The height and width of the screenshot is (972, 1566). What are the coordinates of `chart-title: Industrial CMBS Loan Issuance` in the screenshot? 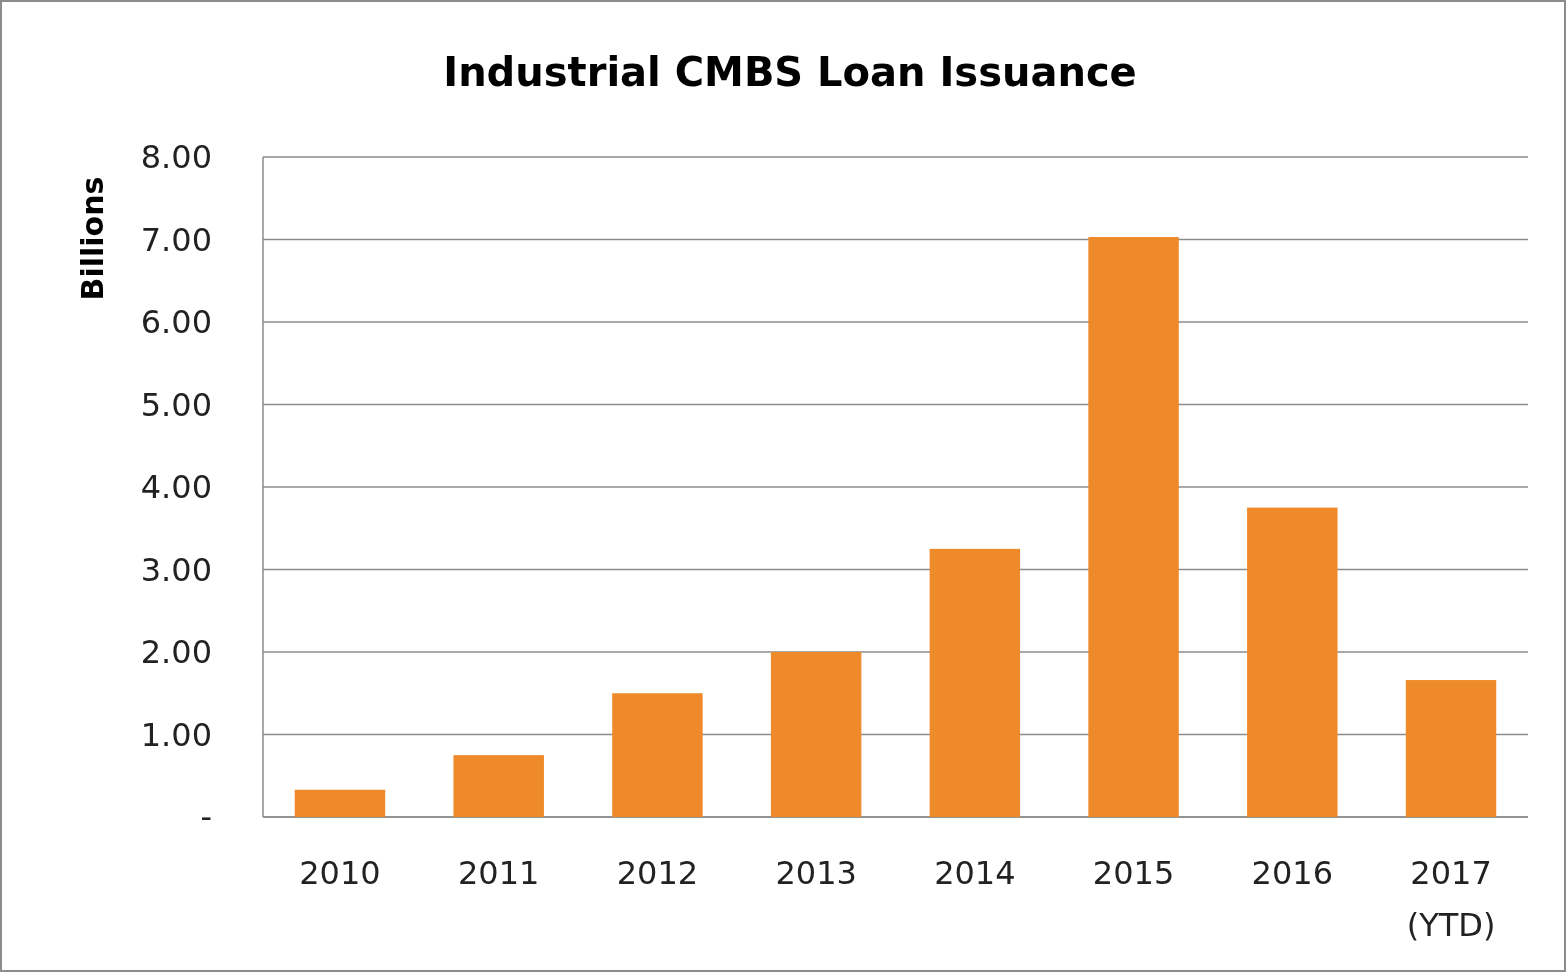 It's located at (790, 72).